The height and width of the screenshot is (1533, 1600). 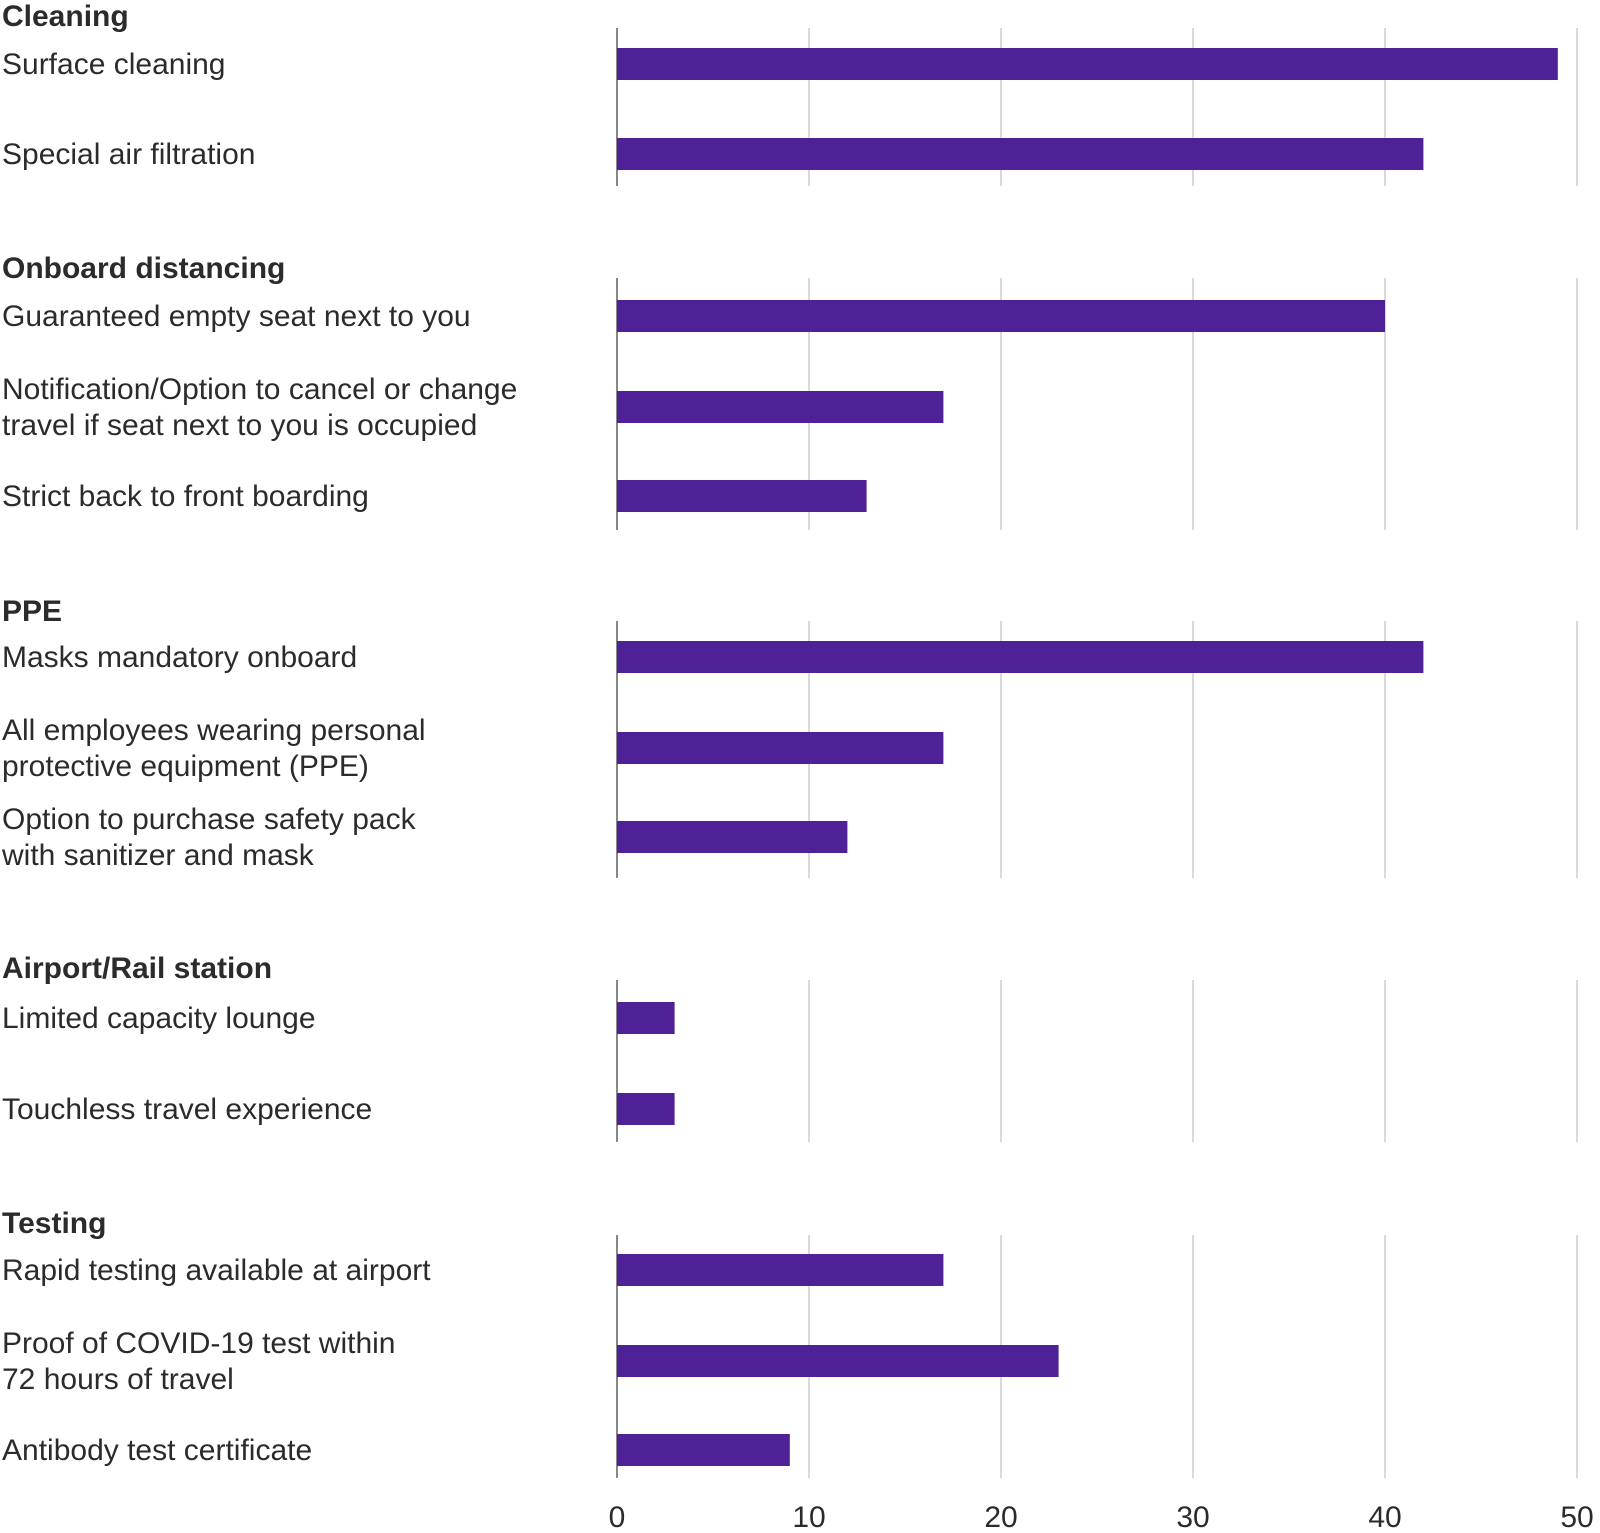 What do you see at coordinates (236, 316) in the screenshot?
I see `category-label: Guaranteed empty seat next to you` at bounding box center [236, 316].